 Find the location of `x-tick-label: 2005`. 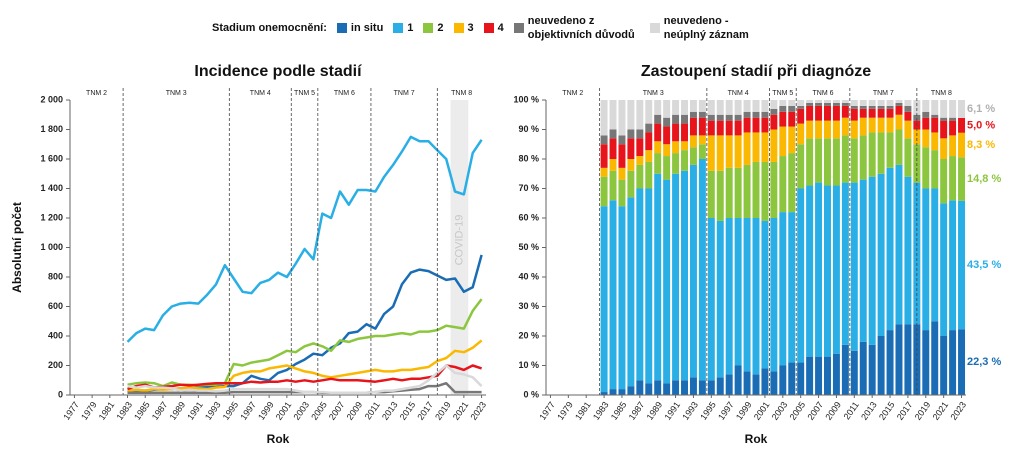

x-tick-label: 2005 is located at coordinates (798, 411).